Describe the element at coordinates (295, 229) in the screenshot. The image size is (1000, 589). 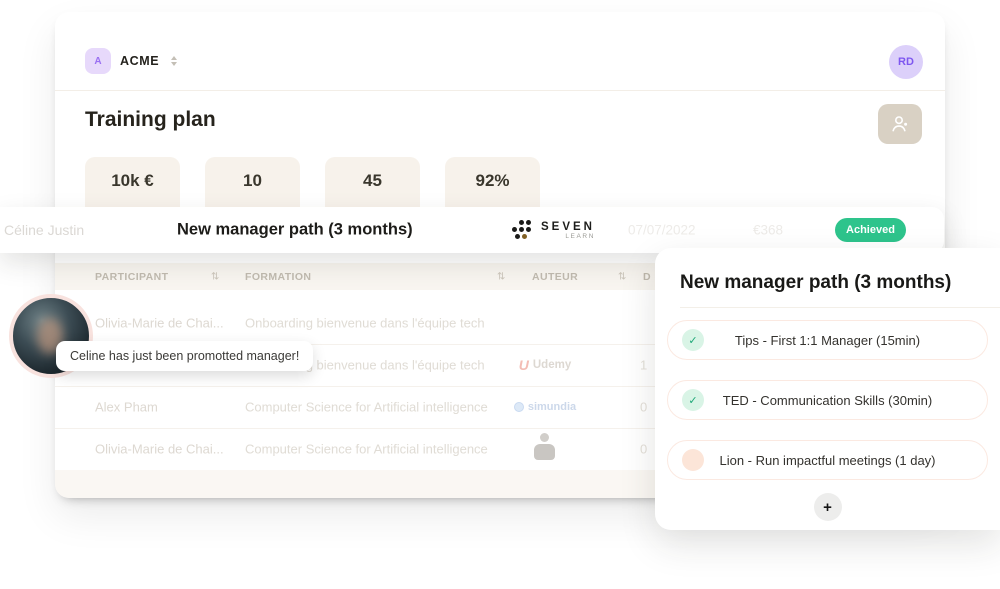
I see `highlight-title: New manager path (3 months)` at that location.